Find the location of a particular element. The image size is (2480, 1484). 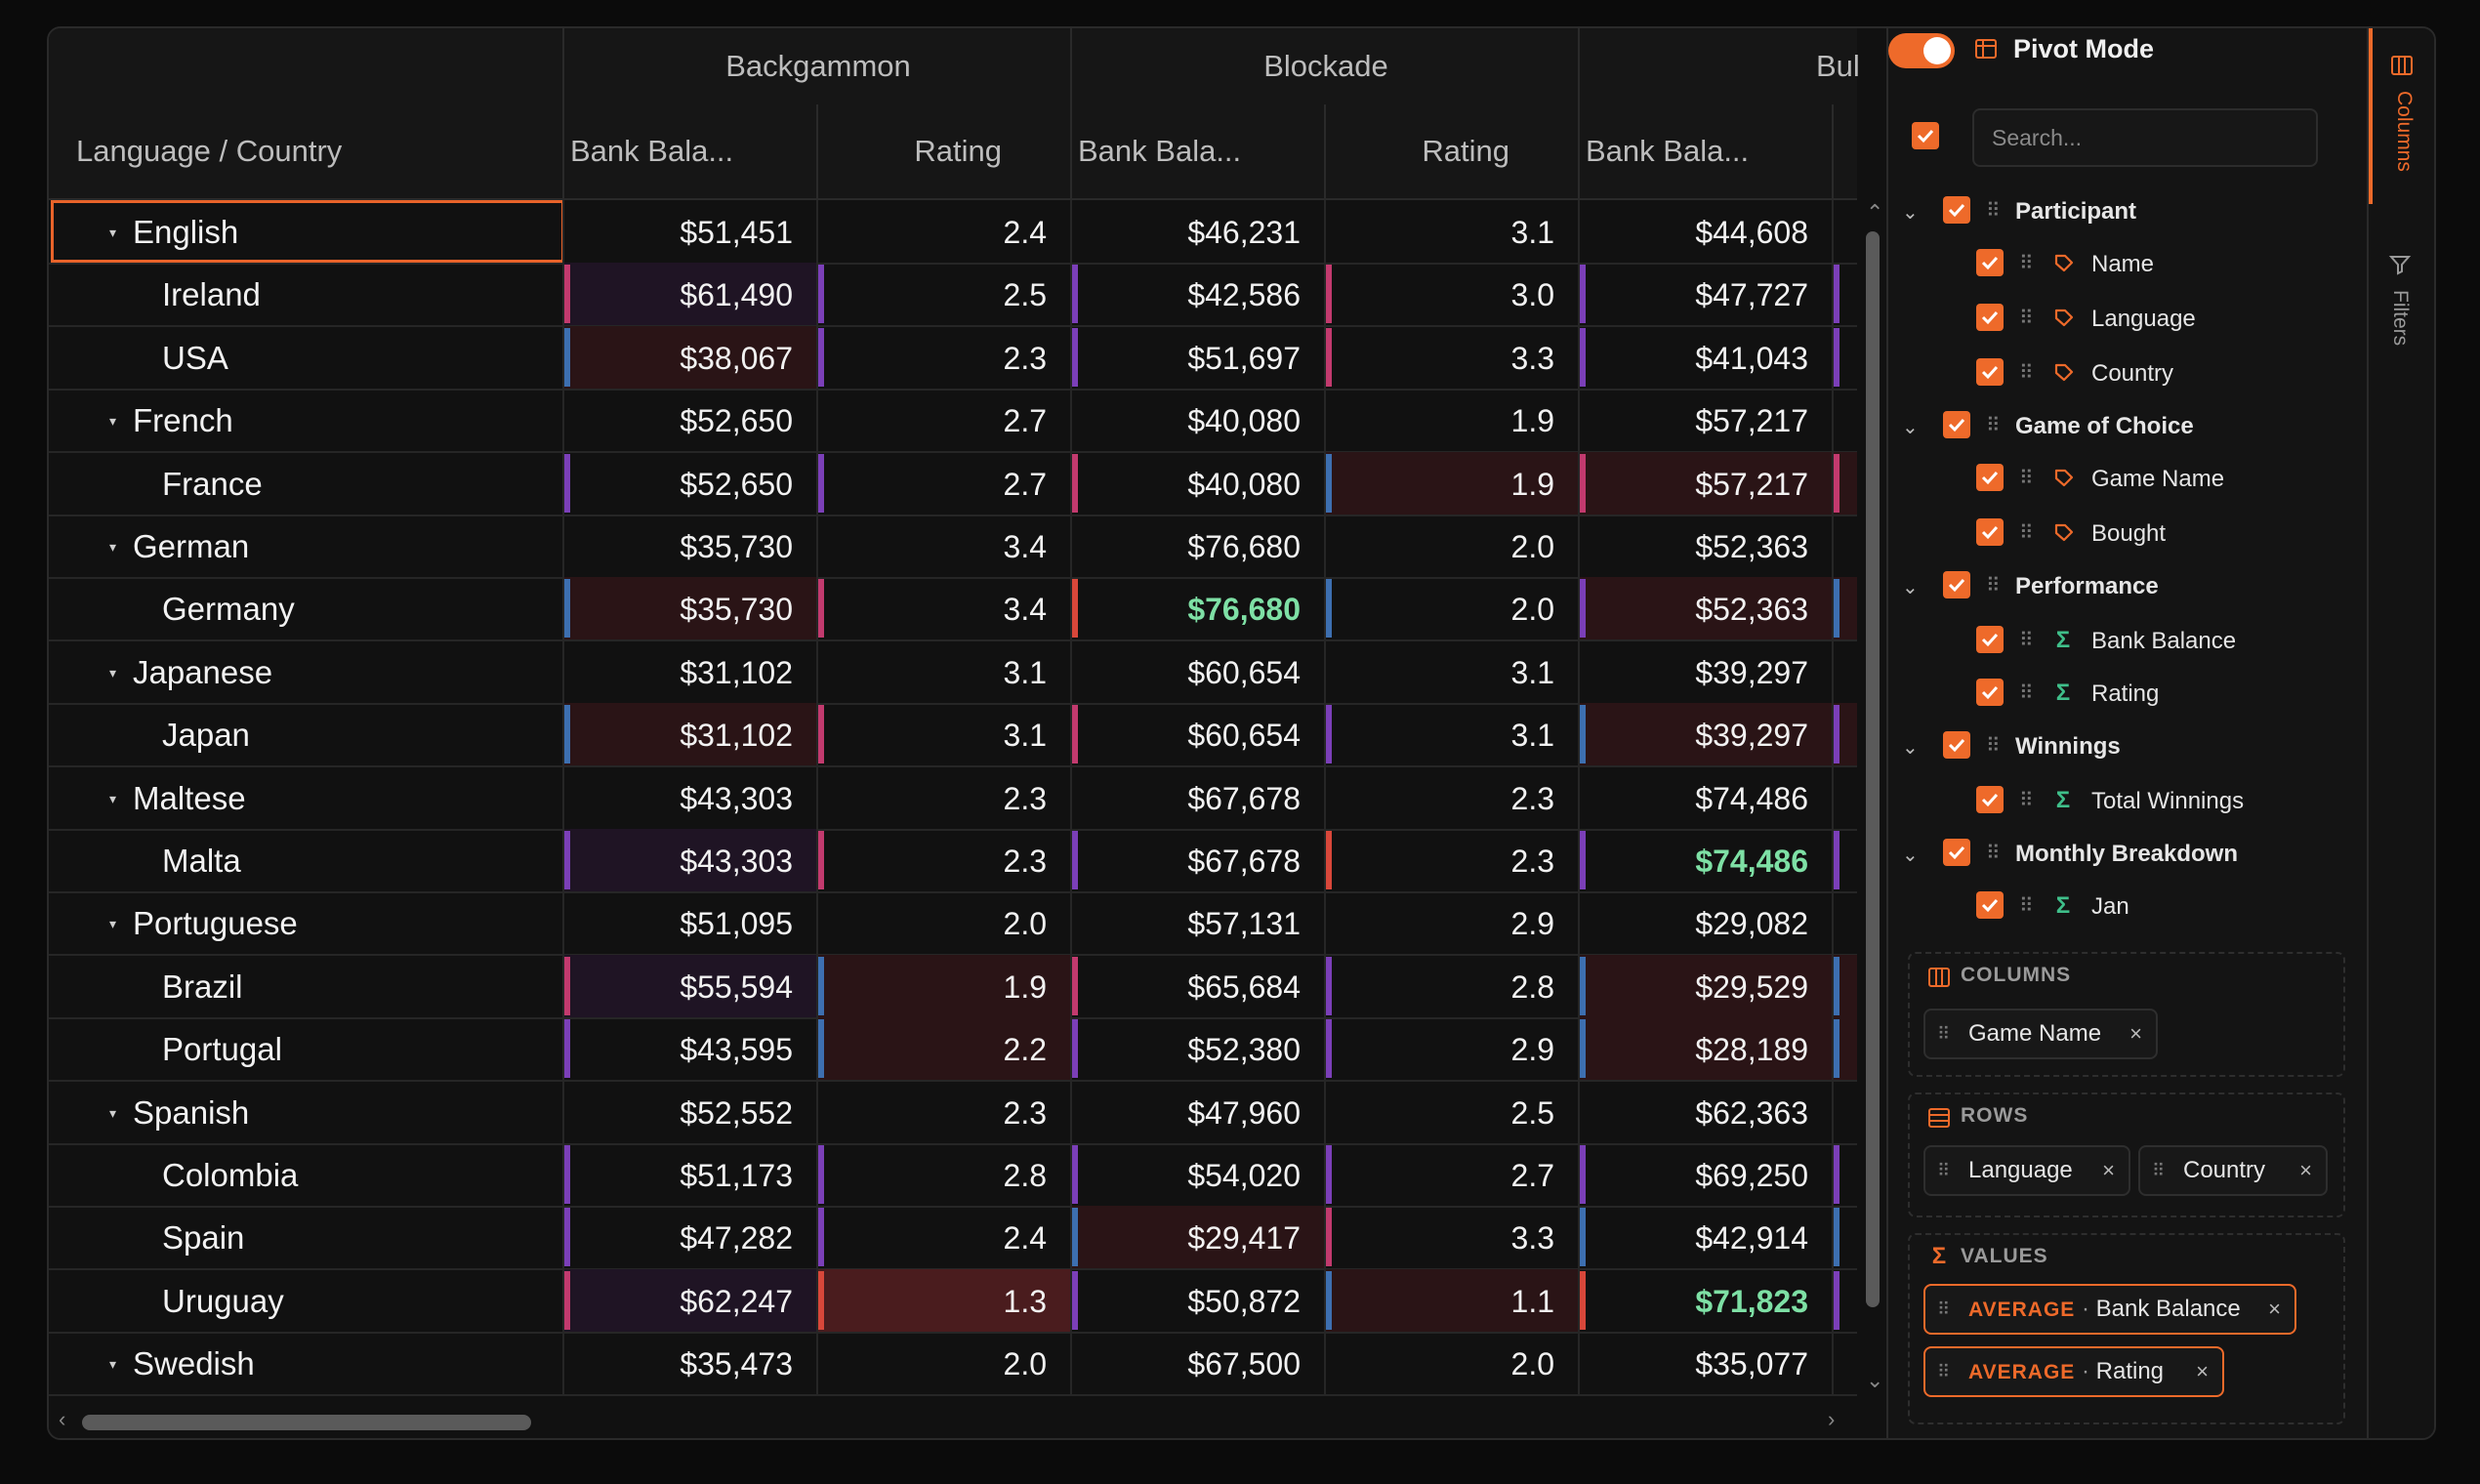

table-row: France $52,650 2.7 $40,080 1.9 $57,217 is located at coordinates (953, 484).